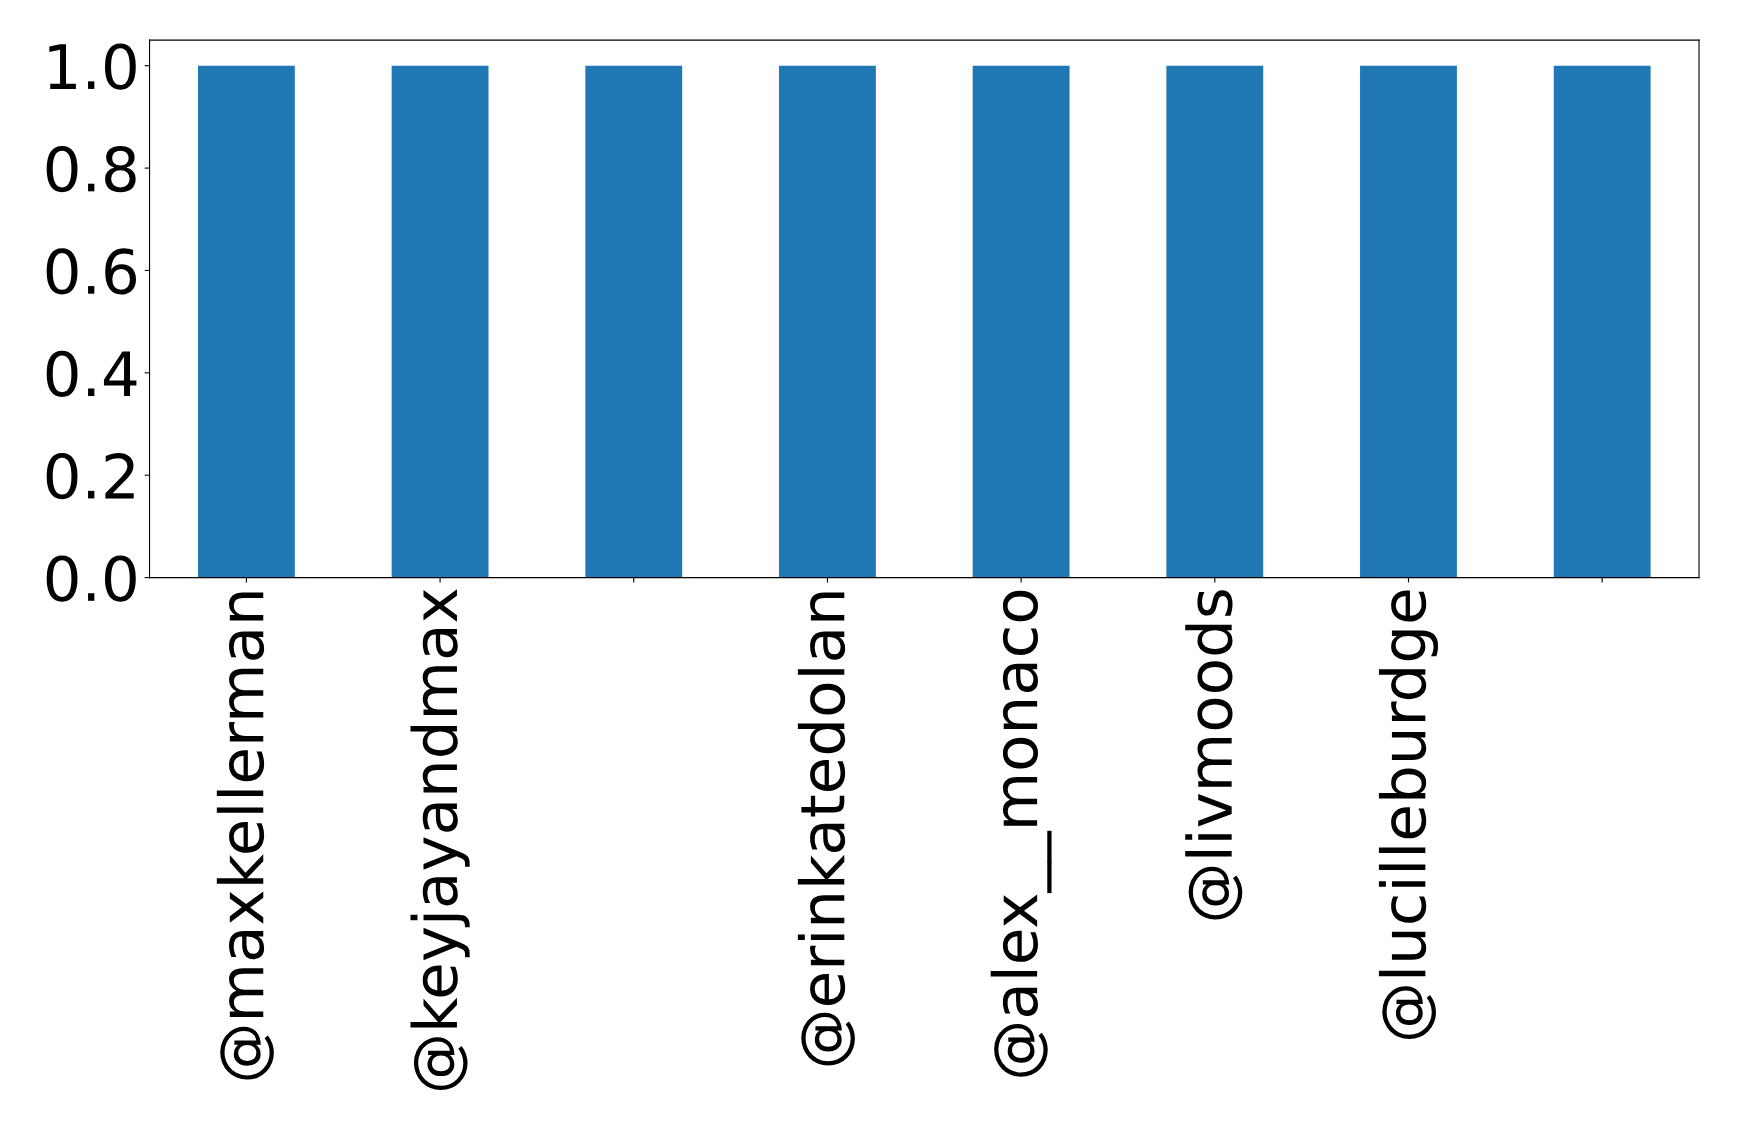  What do you see at coordinates (91, 578) in the screenshot?
I see `y-tick-label: 0.0` at bounding box center [91, 578].